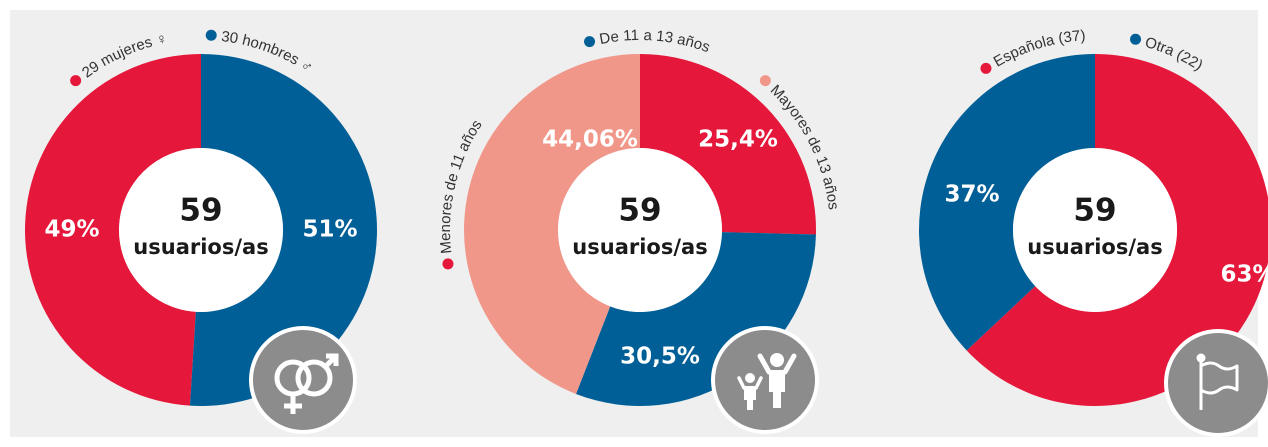 The image size is (1268, 447). What do you see at coordinates (738, 140) in the screenshot?
I see `value-label: 25,4%` at bounding box center [738, 140].